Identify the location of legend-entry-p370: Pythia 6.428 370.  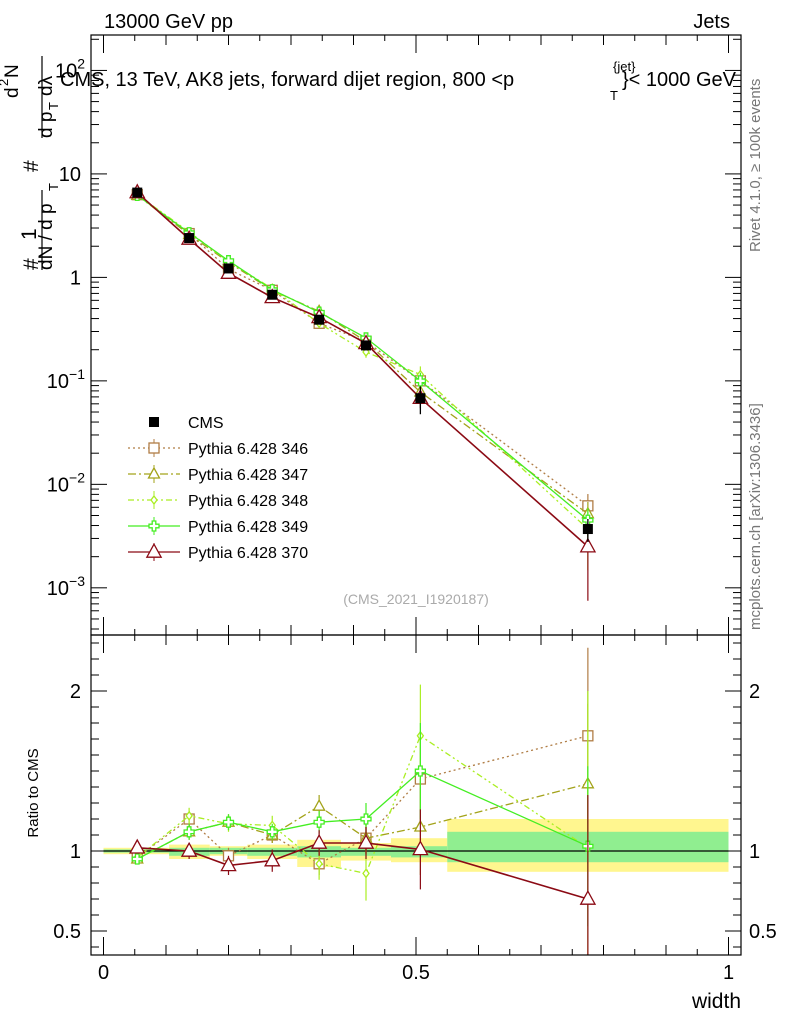
(218, 552).